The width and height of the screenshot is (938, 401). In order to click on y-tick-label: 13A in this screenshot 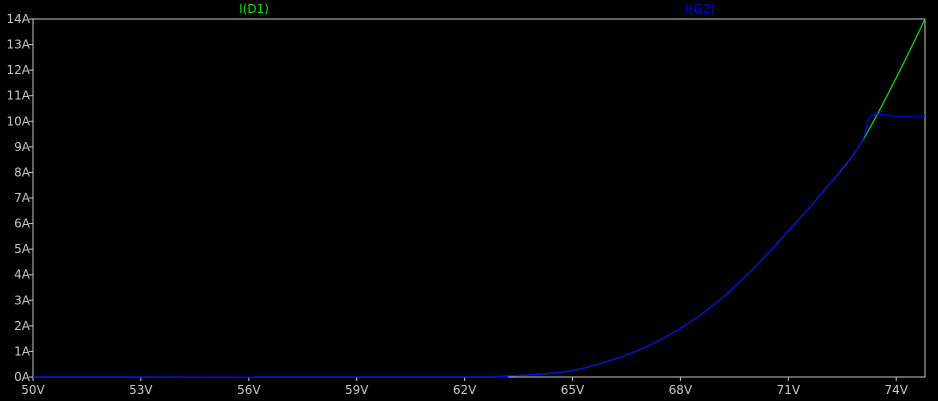, I will do `click(19, 45)`.